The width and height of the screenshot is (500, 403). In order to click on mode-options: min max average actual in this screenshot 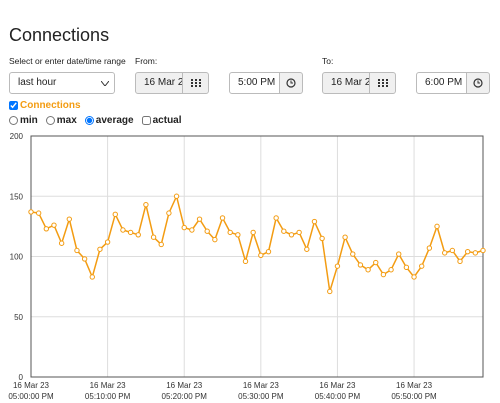, I will do `click(95, 120)`.